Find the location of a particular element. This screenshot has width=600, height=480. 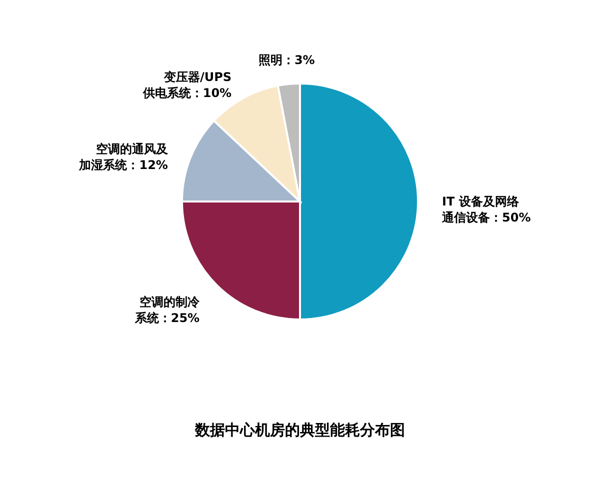

slice-label: 照明：3% is located at coordinates (286, 60).